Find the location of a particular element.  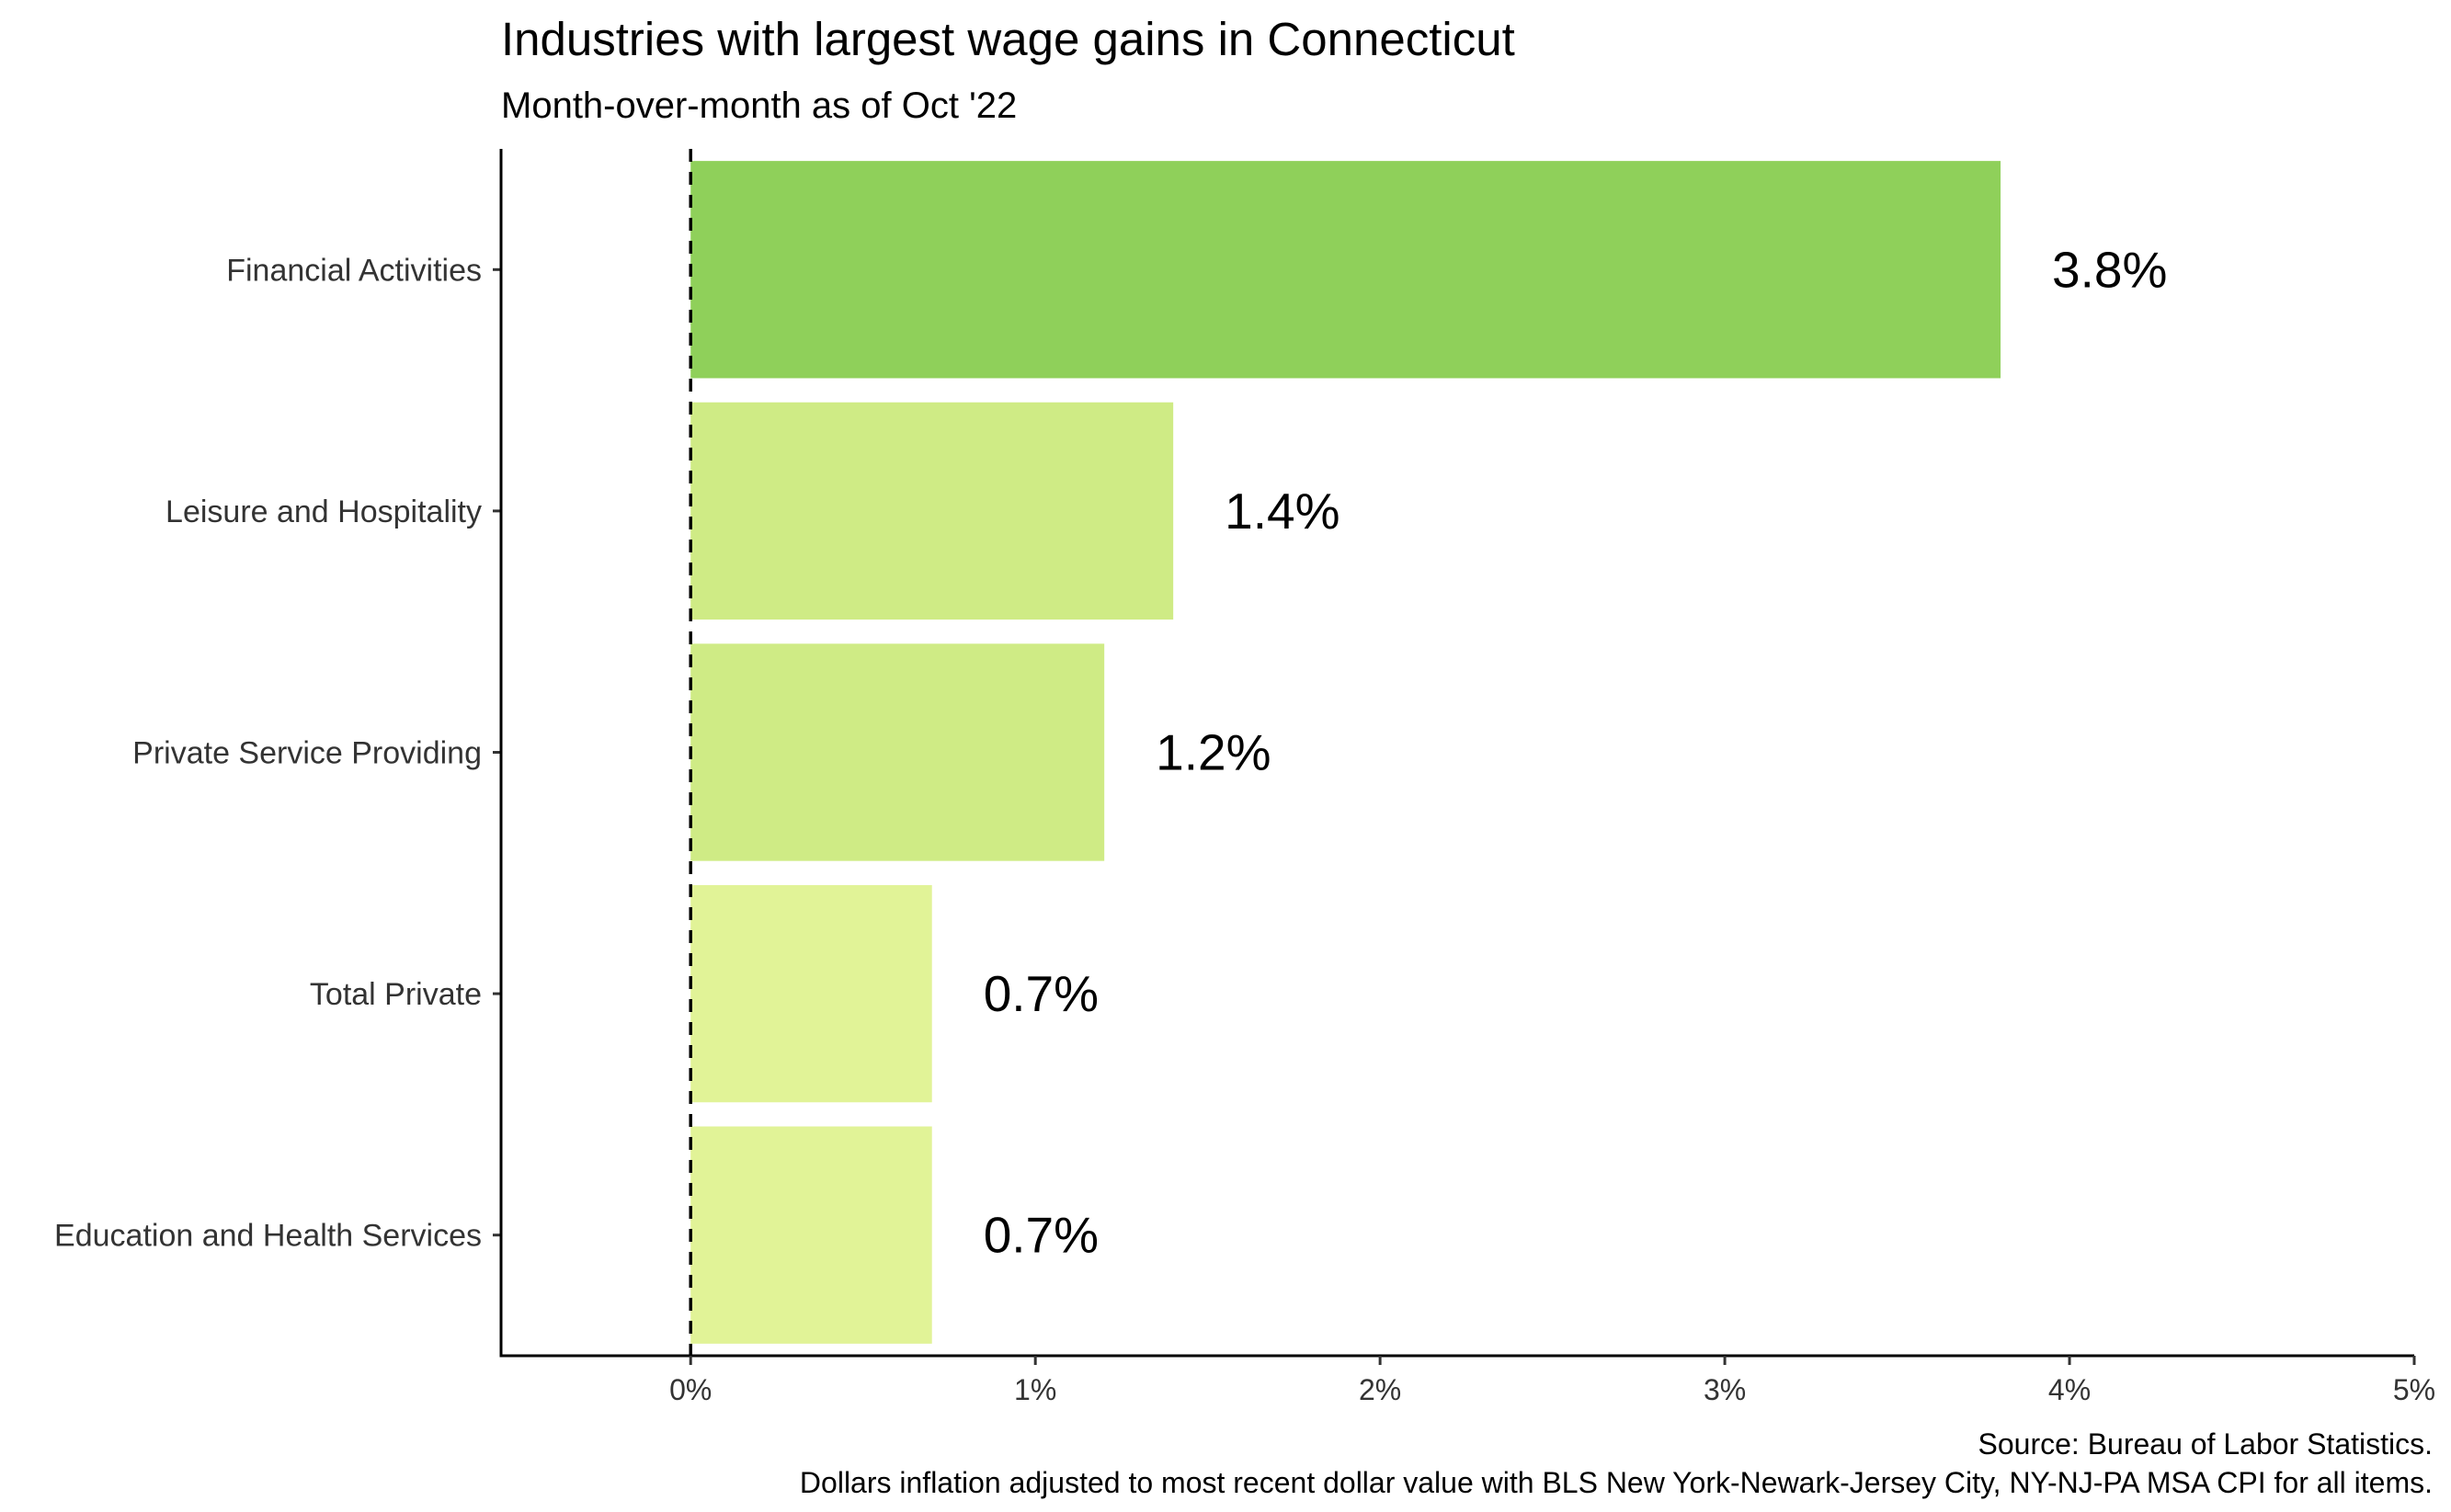

x-tick-label-3: 3% is located at coordinates (1725, 1390).